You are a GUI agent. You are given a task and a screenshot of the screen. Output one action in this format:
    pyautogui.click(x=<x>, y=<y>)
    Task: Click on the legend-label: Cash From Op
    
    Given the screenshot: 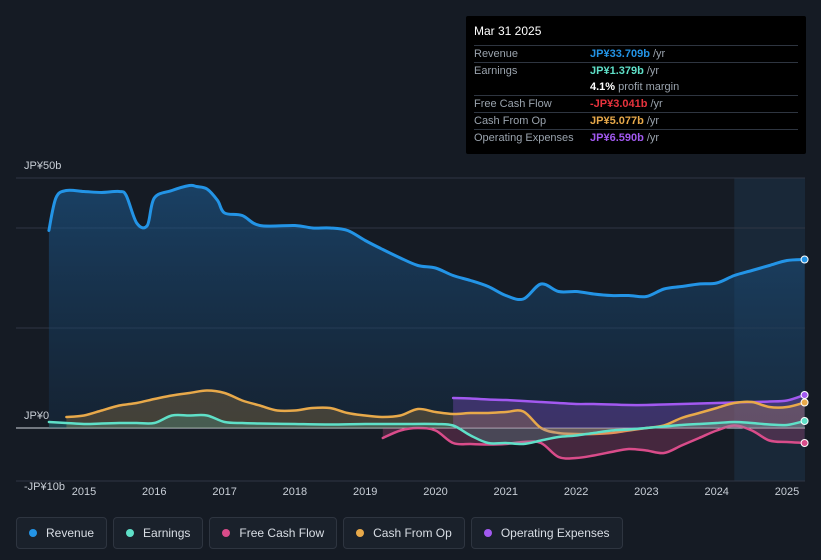 What is the action you would take?
    pyautogui.click(x=412, y=533)
    